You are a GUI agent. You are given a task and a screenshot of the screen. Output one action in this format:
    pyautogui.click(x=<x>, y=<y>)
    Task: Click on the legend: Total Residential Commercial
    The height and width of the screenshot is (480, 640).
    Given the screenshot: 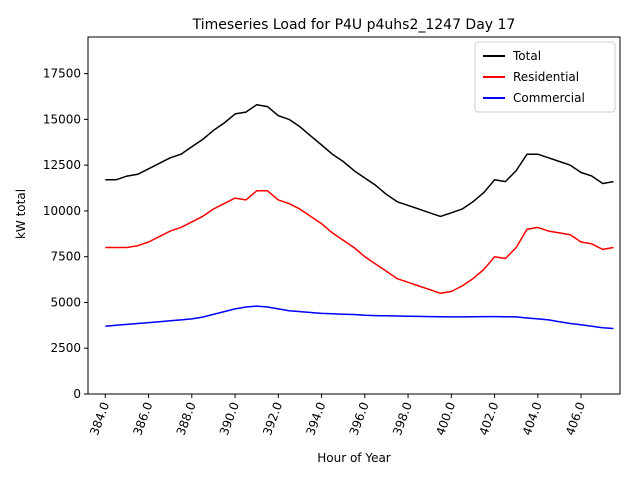 What is the action you would take?
    pyautogui.click(x=545, y=77)
    